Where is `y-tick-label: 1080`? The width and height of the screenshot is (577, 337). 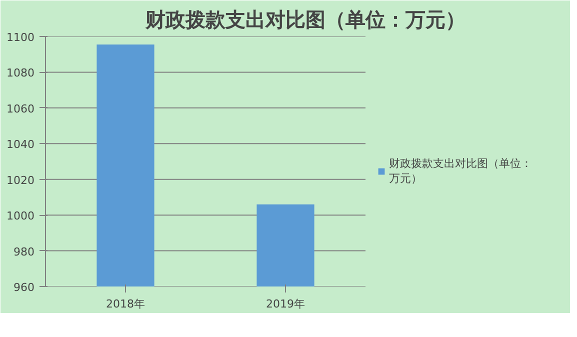
y-tick-label: 1080 is located at coordinates (20, 73).